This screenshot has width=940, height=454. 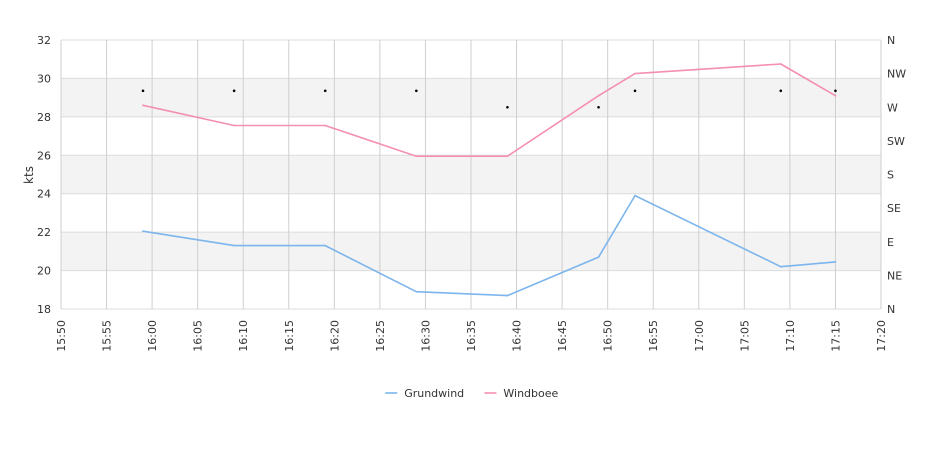 I want to click on y-tick-label: 18, so click(x=44, y=309).